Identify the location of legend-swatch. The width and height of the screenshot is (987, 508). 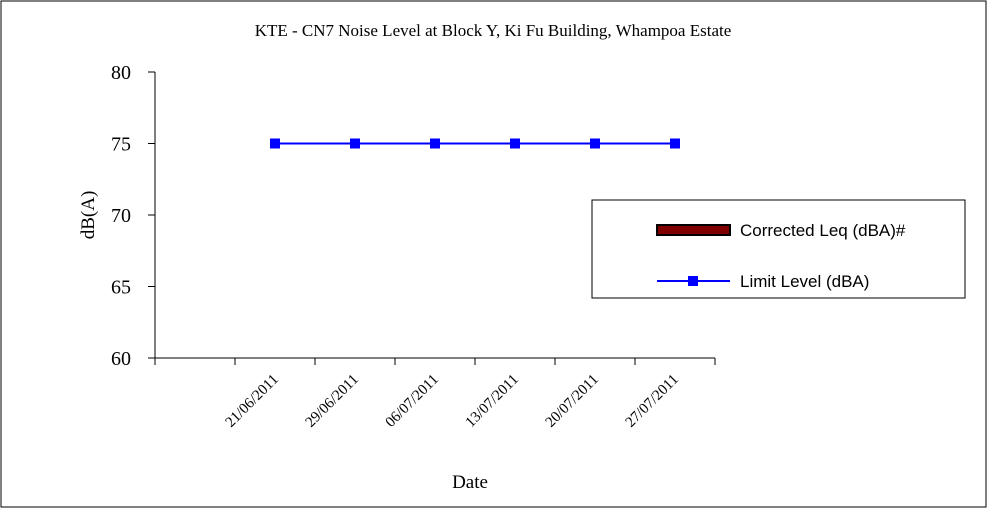
(693, 230).